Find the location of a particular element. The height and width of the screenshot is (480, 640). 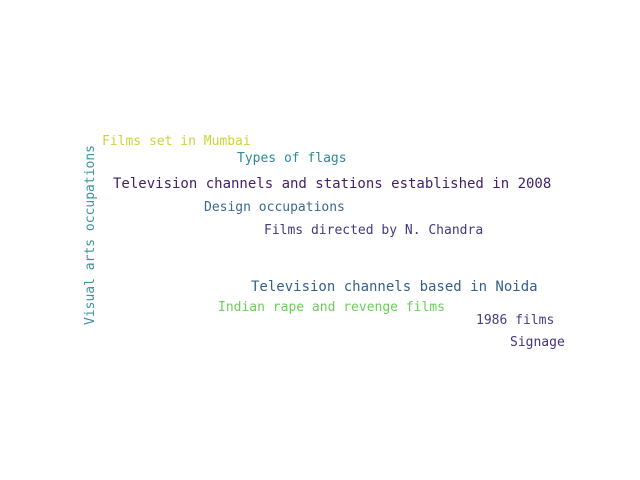

word-design-occupations: Design occupations is located at coordinates (274, 207).